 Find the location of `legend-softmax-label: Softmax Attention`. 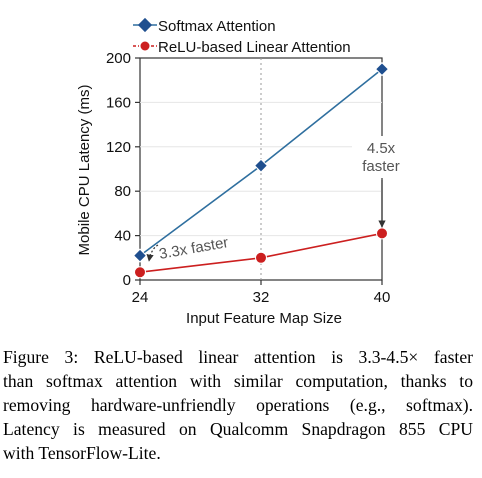

legend-softmax-label: Softmax Attention is located at coordinates (217, 26).